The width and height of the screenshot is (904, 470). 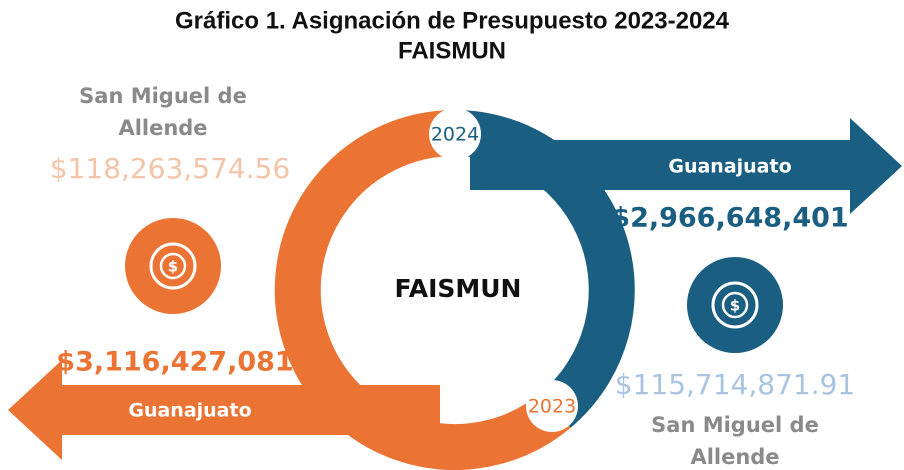 What do you see at coordinates (174, 362) in the screenshot?
I see `state-amount: $3,116,427,081` at bounding box center [174, 362].